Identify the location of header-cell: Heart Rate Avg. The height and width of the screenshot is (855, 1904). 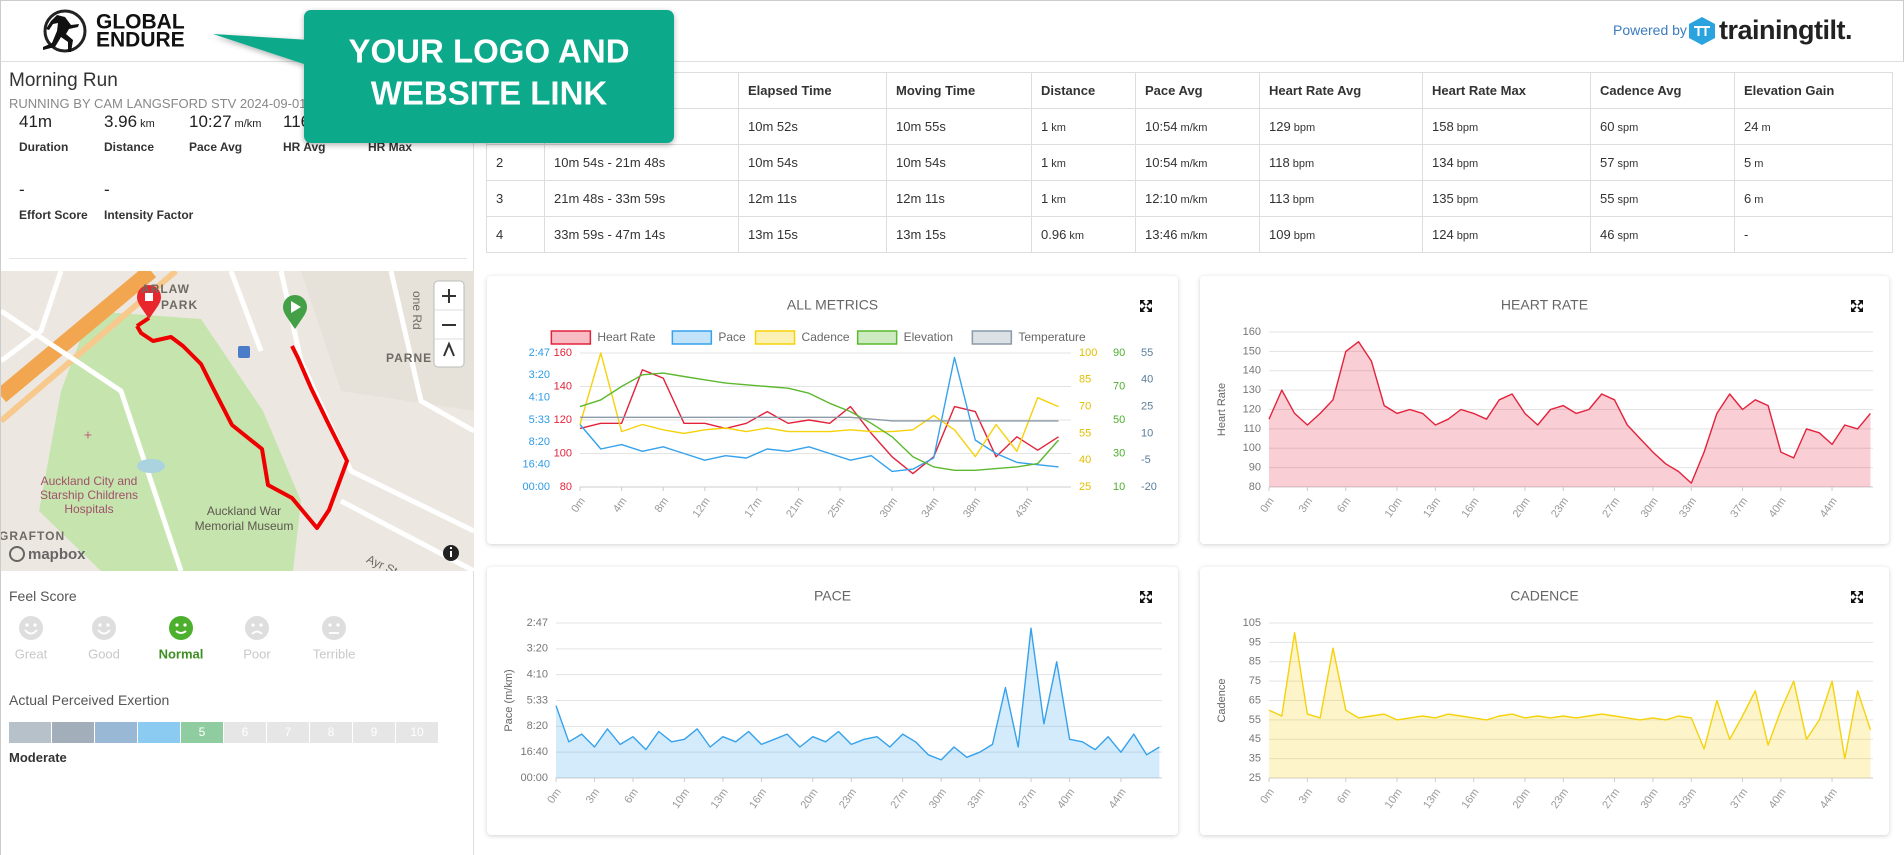
(1341, 90).